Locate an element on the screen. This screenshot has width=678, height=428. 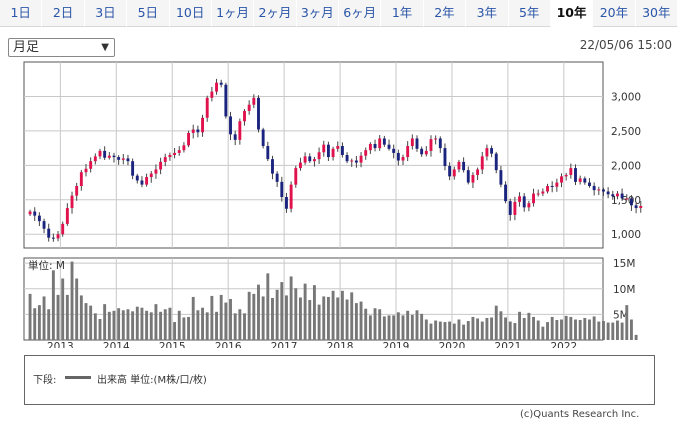
tab-4: 10日 is located at coordinates (190, 13).